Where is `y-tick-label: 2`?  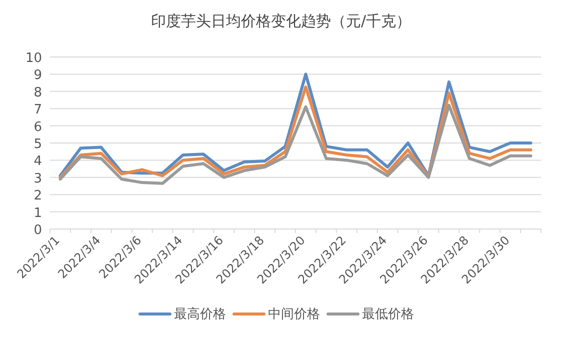
y-tick-label: 2 is located at coordinates (38, 196).